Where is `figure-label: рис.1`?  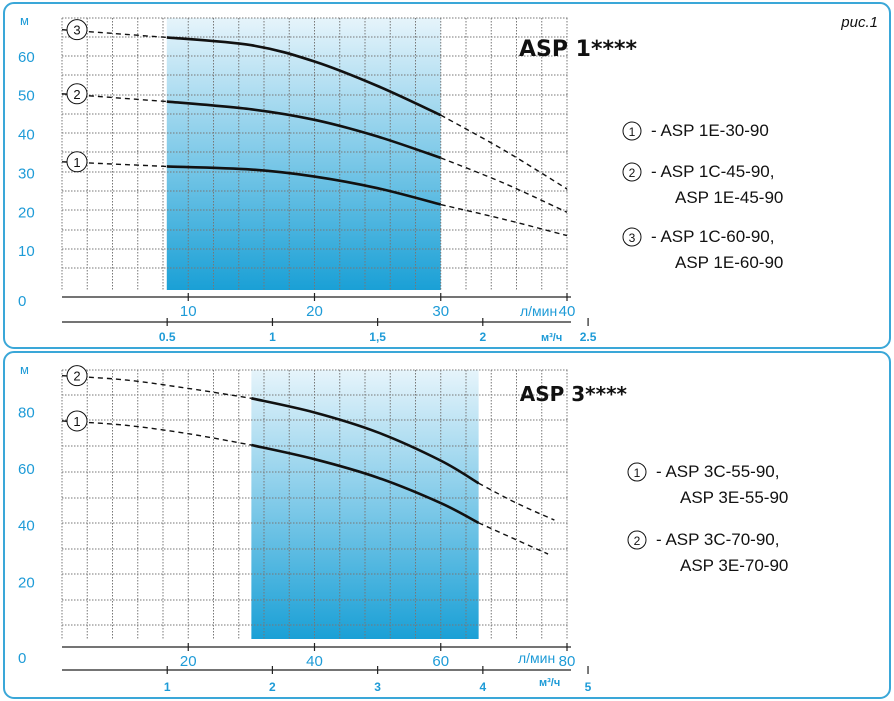 figure-label: рис.1 is located at coordinates (859, 22).